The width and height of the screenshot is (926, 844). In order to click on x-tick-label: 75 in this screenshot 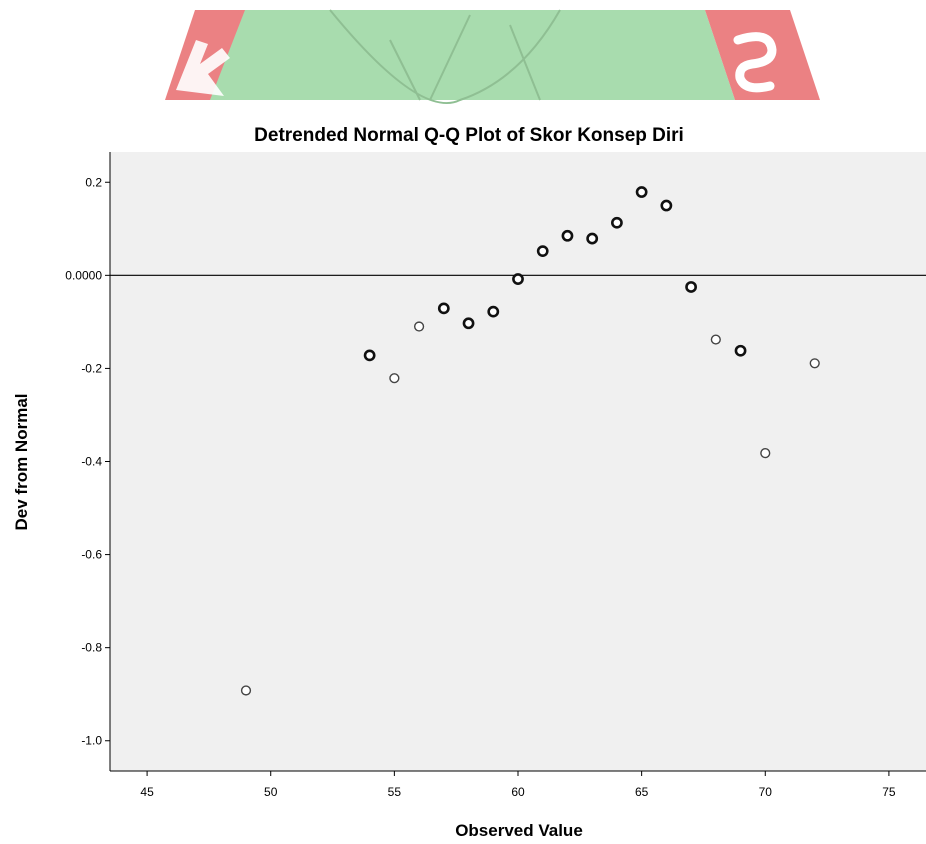, I will do `click(889, 792)`.